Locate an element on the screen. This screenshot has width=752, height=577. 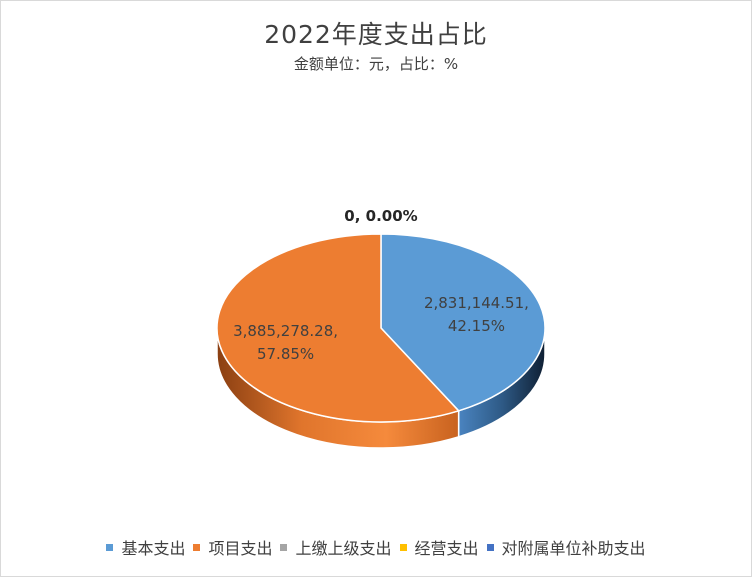
legend-item-1: 基本支出 is located at coordinates (145, 547).